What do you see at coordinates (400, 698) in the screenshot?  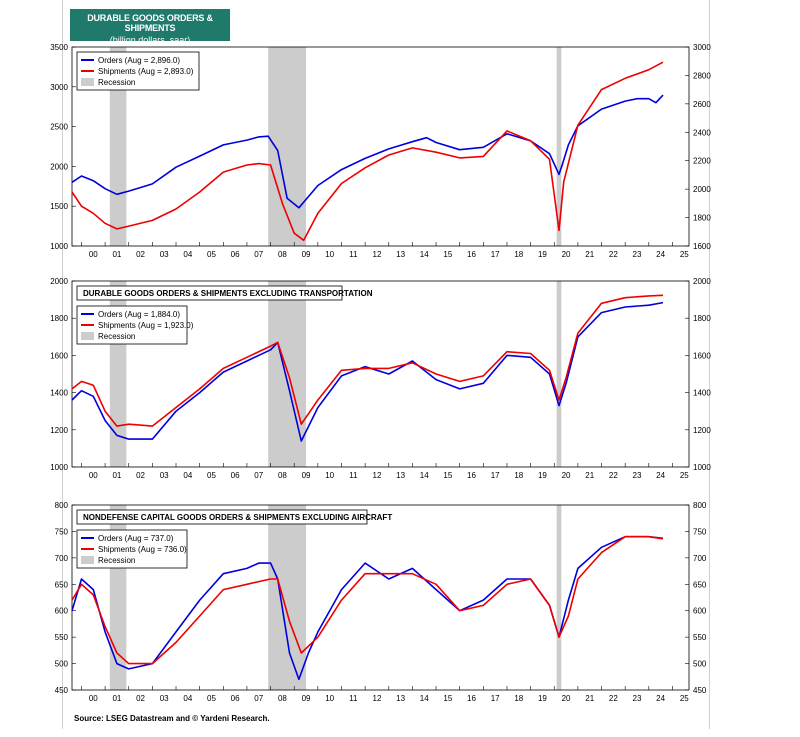 I see `x-tick-label: 13` at bounding box center [400, 698].